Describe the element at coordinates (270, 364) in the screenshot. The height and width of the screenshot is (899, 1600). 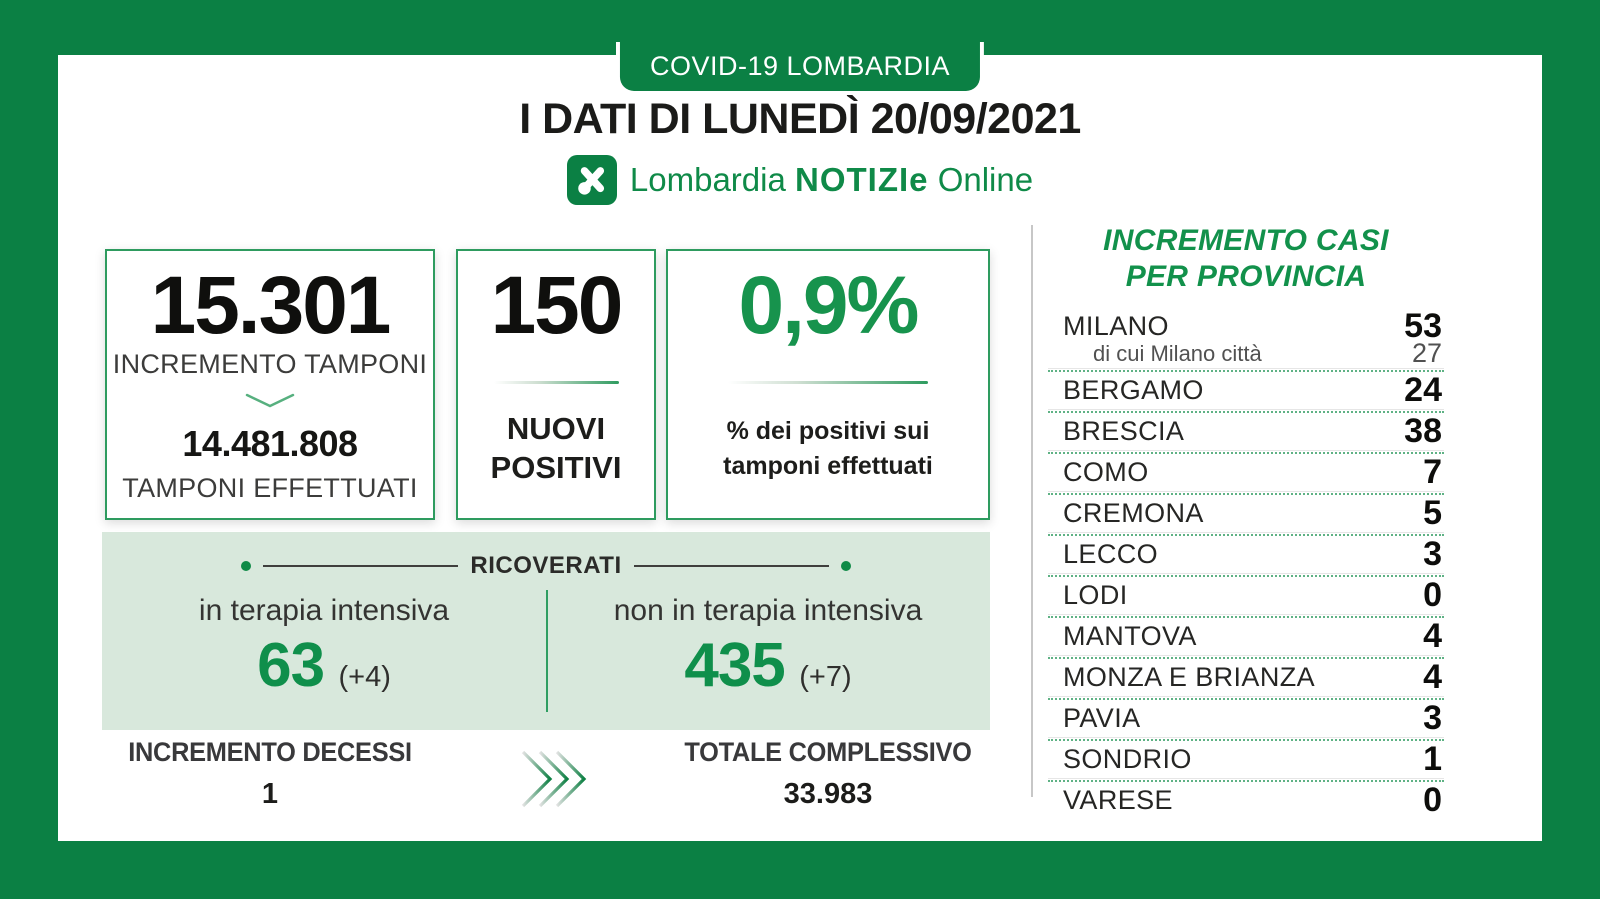
I see `tamponi-increment-label: INCREMENTO TAMPONI` at that location.